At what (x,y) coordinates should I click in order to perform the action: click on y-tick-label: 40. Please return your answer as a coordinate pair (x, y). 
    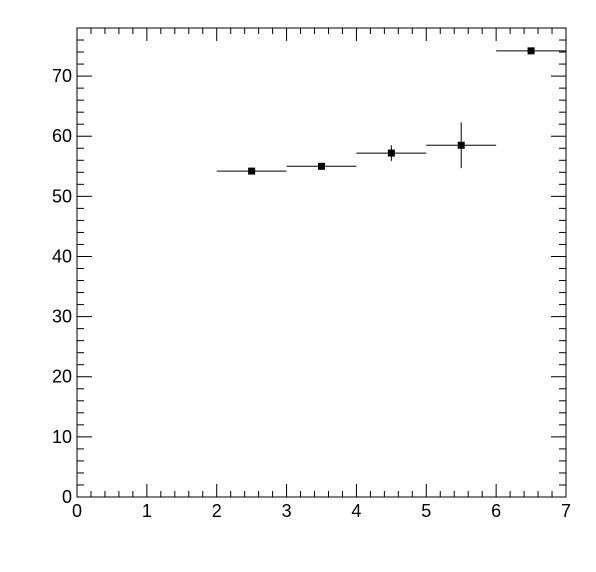
    Looking at the image, I should click on (62, 256).